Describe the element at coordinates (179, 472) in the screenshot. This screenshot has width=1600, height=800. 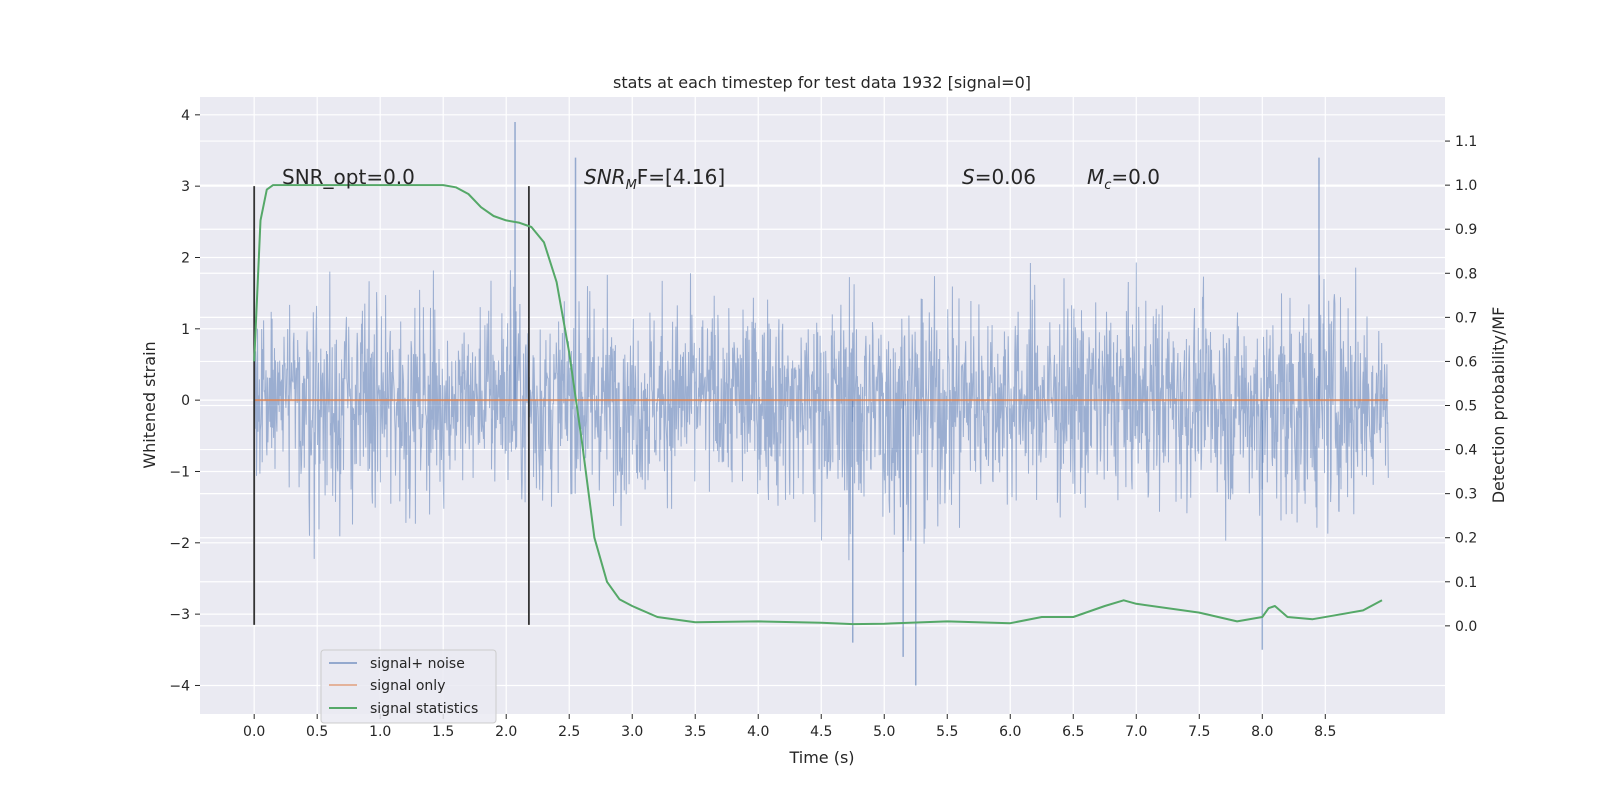
I see `y-tick-label-5: −1` at that location.